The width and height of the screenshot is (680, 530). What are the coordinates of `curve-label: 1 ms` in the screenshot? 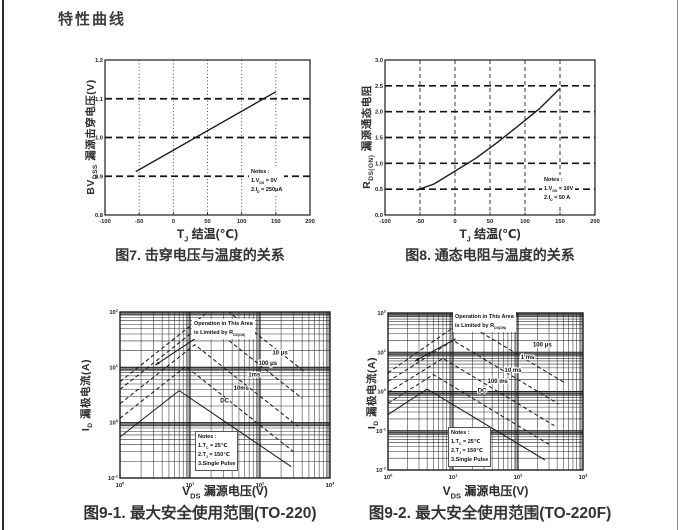 It's located at (528, 358).